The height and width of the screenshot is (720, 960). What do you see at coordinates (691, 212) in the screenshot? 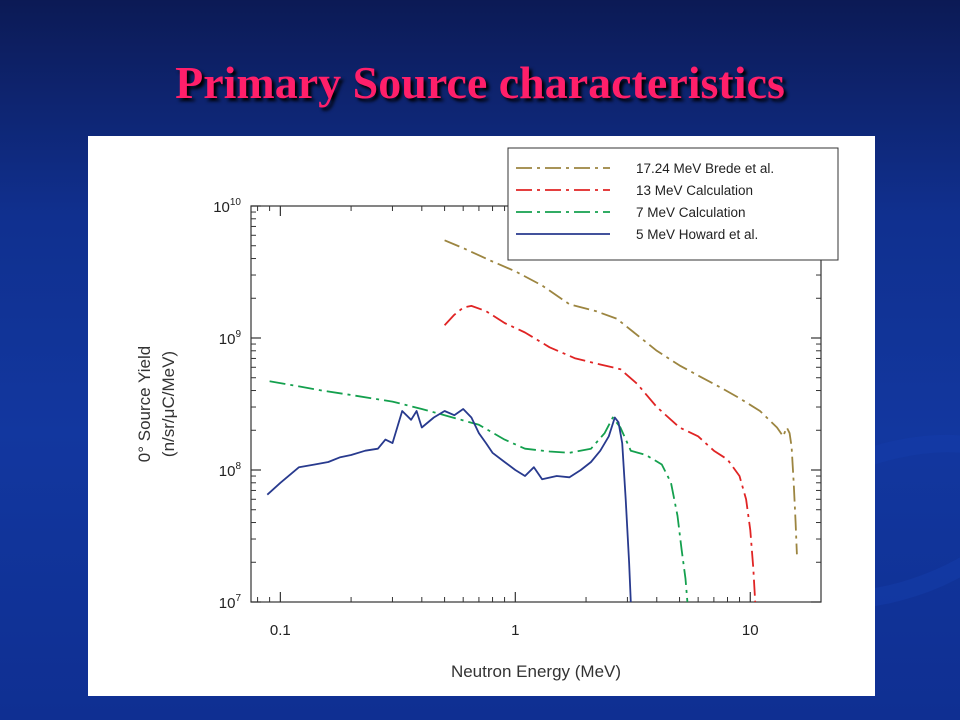
I see `legend-label: 7 MeV Calculation` at bounding box center [691, 212].